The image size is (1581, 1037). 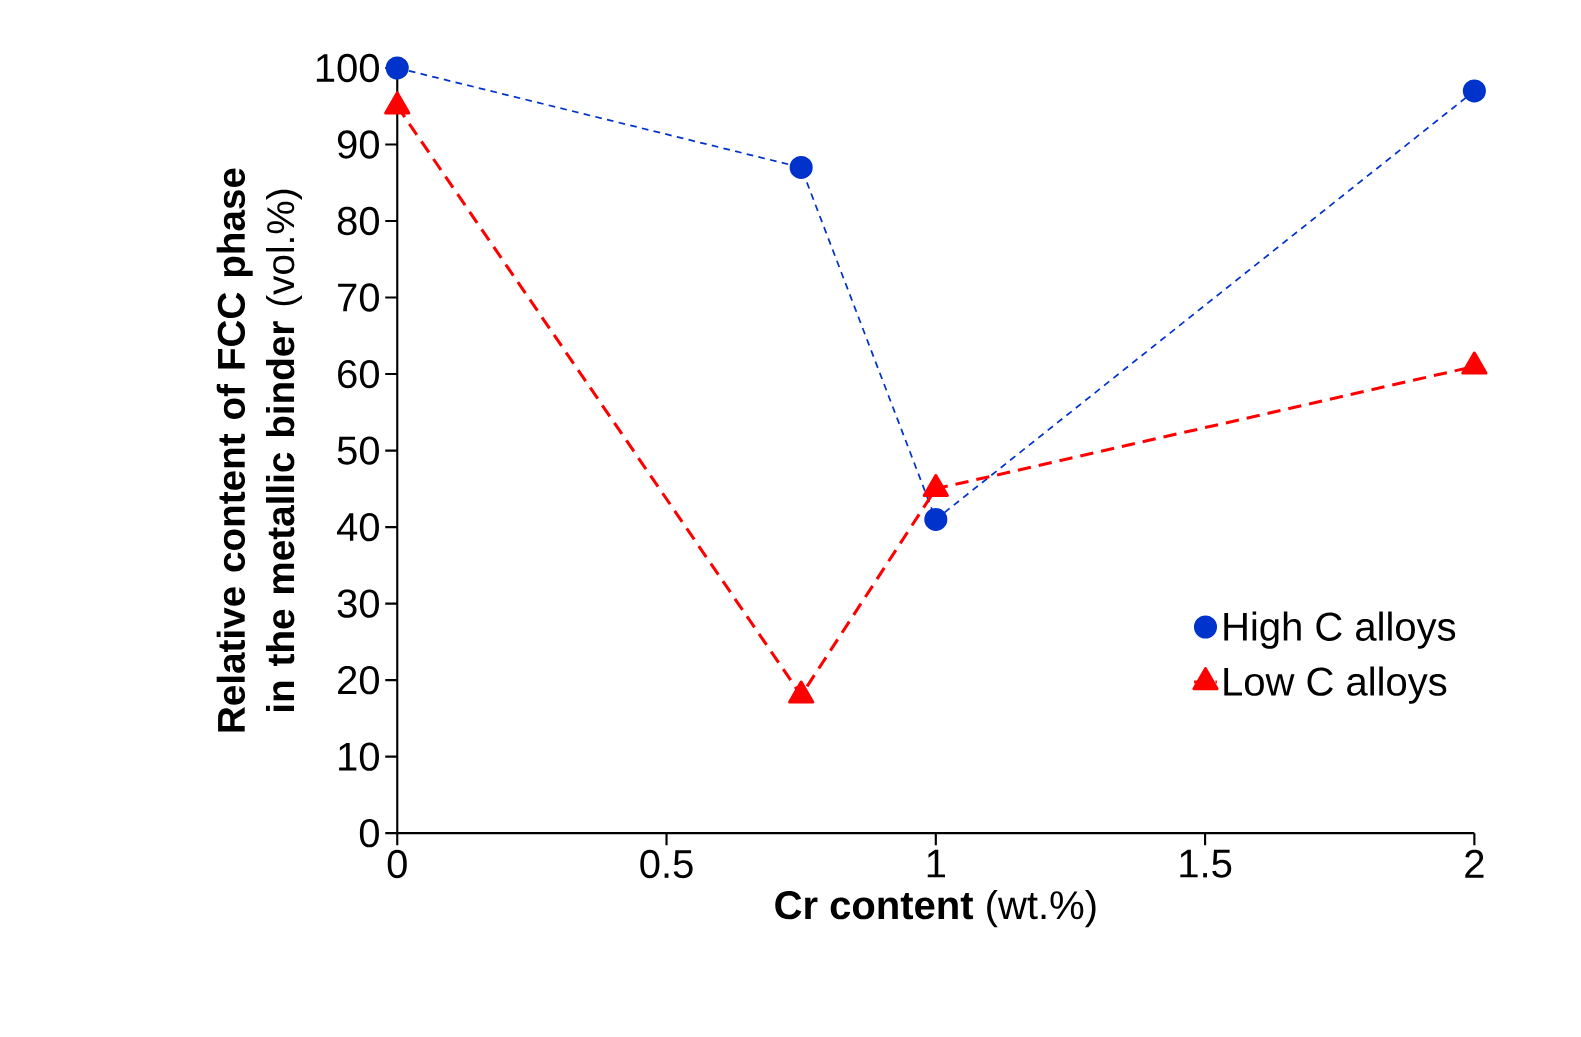 I want to click on x-axis-title: Cr content (wt.%), so click(x=935, y=908).